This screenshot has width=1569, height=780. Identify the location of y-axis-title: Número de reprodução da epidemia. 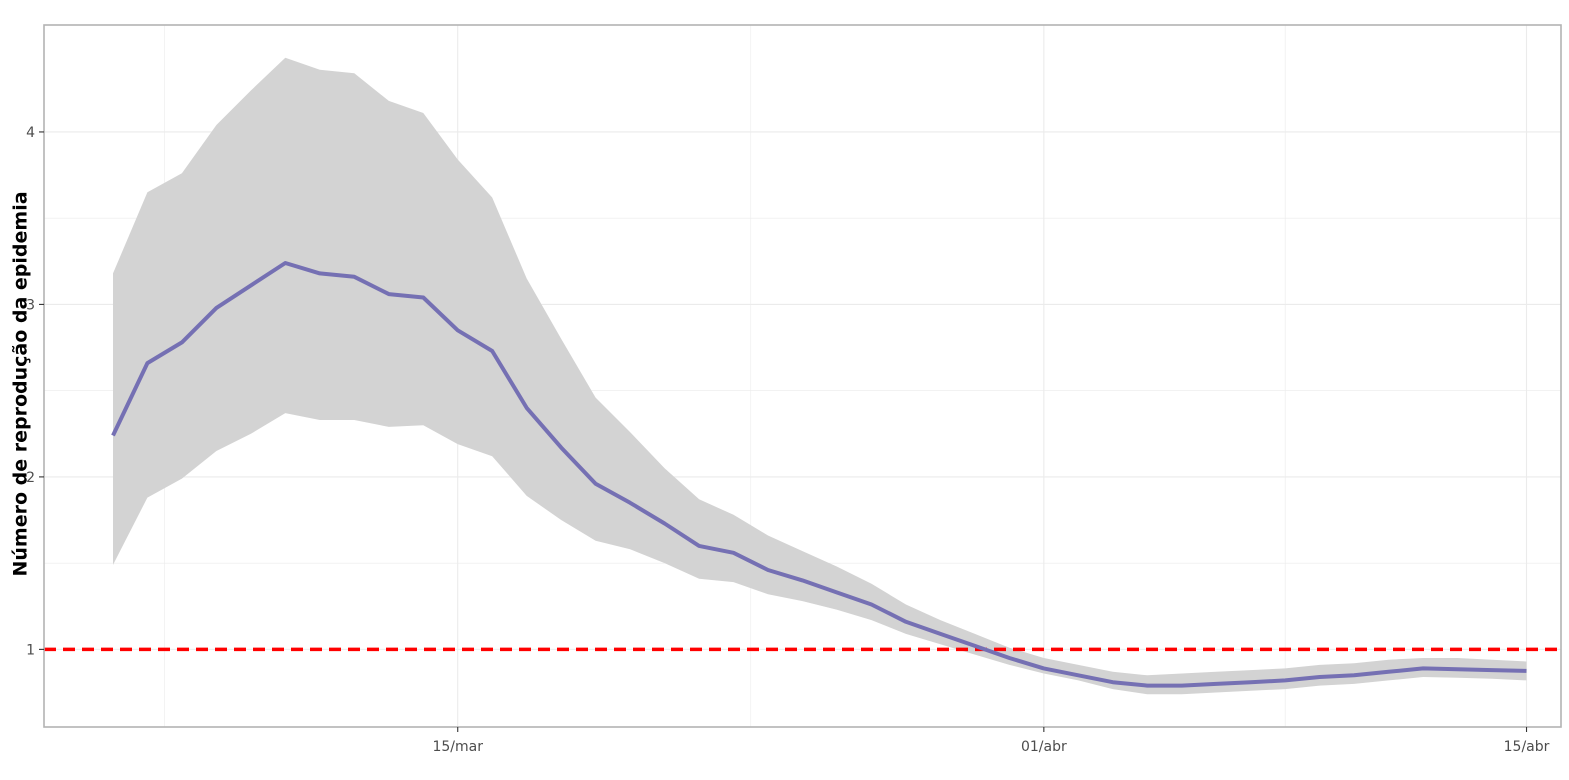
(21, 383).